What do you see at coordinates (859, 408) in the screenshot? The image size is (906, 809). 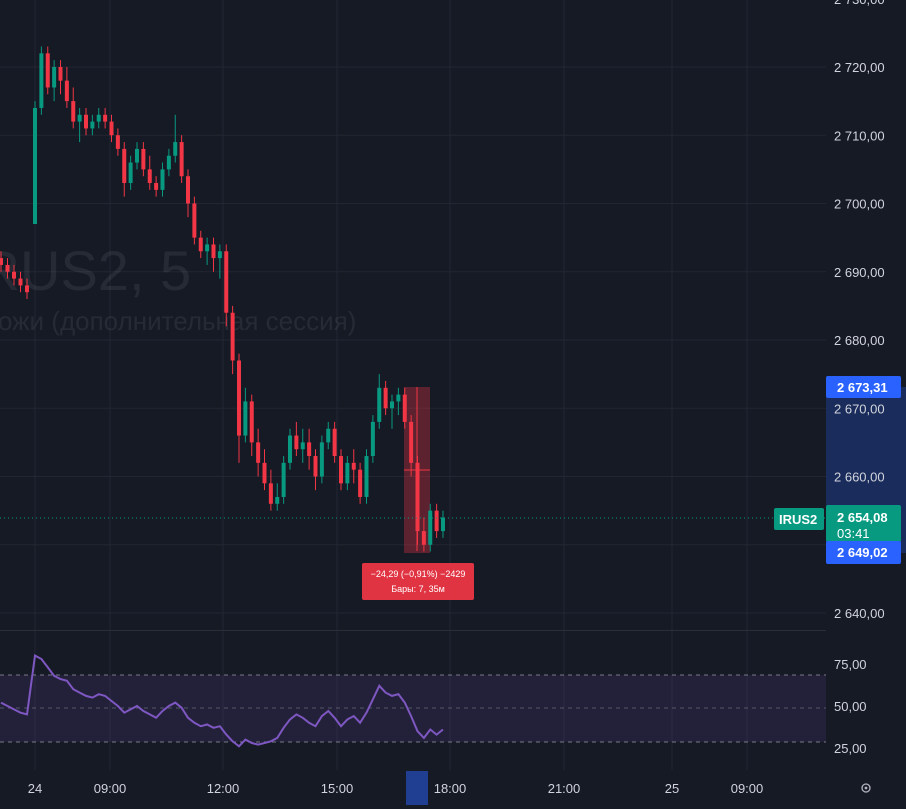 I see `price-tick-label: 2 670,00` at bounding box center [859, 408].